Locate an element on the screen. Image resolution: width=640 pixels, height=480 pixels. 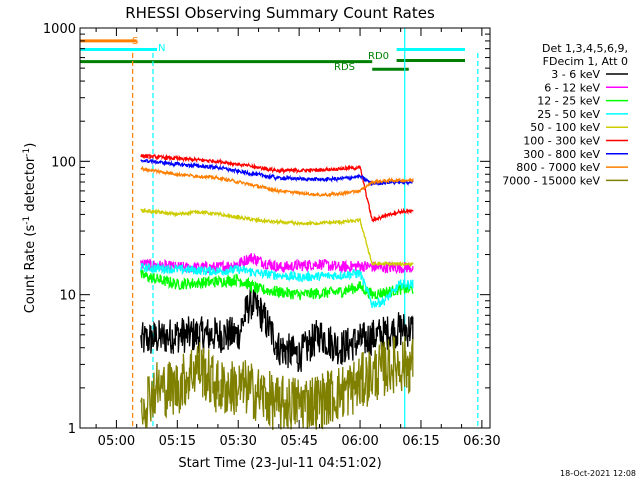
render-timestamp: 18-Oct-2021 12:08 is located at coordinates (598, 473).